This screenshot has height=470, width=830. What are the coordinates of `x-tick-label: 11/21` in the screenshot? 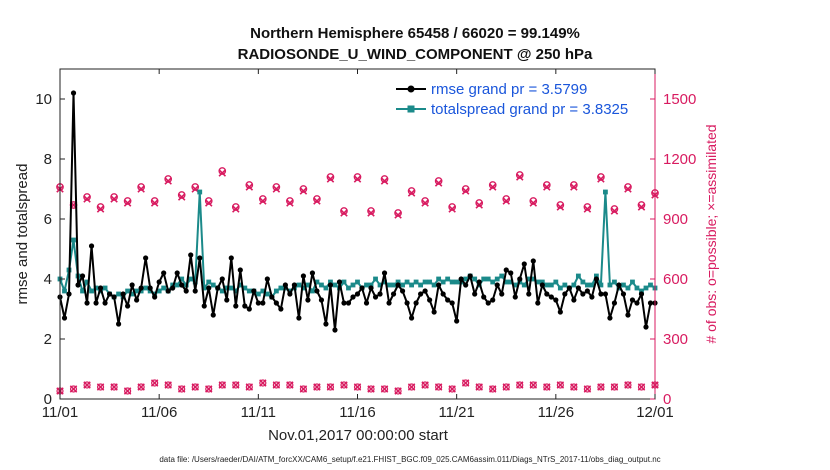 It's located at (456, 412).